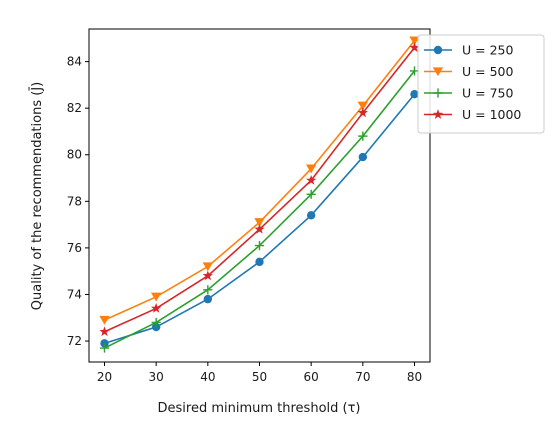  Describe the element at coordinates (362, 377) in the screenshot. I see `x-tick-label: 70` at that location.